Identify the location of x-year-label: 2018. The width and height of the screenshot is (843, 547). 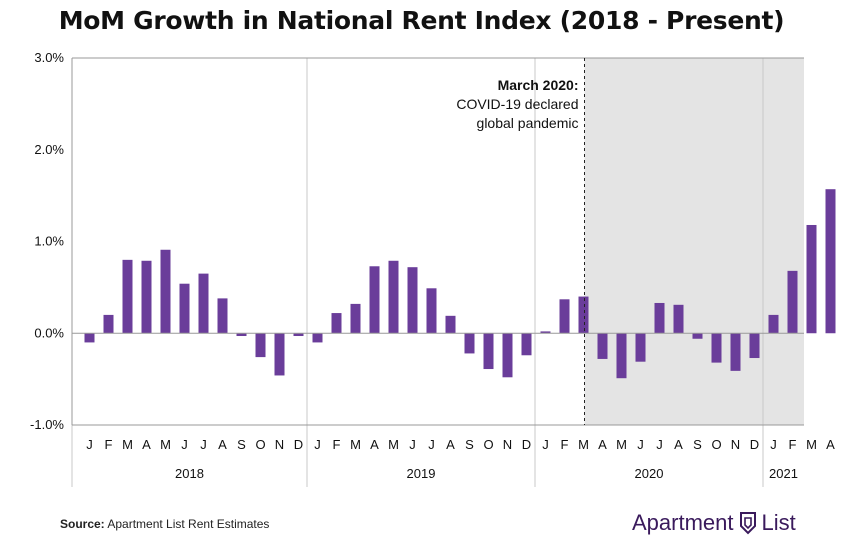
(189, 473).